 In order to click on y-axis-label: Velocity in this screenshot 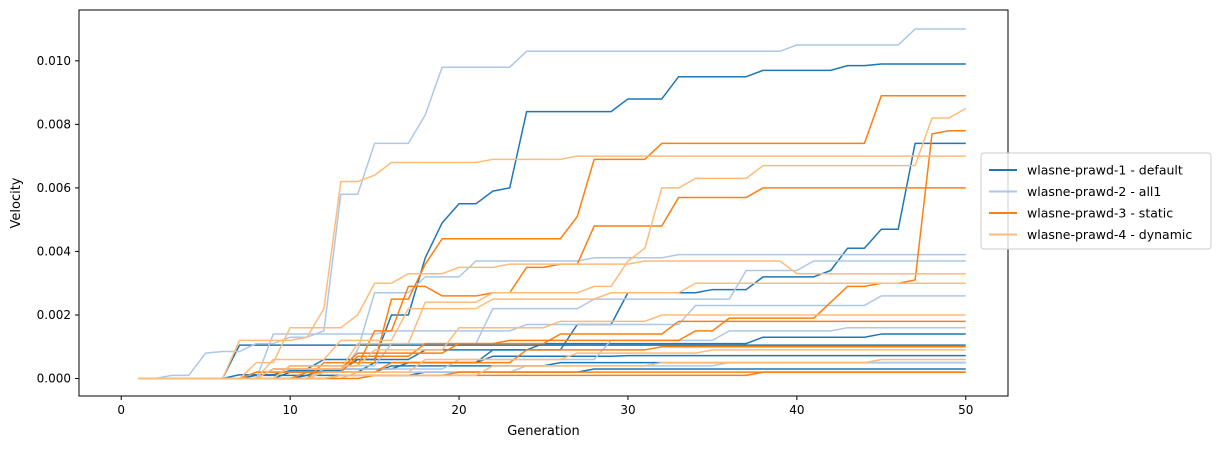, I will do `click(16, 202)`.